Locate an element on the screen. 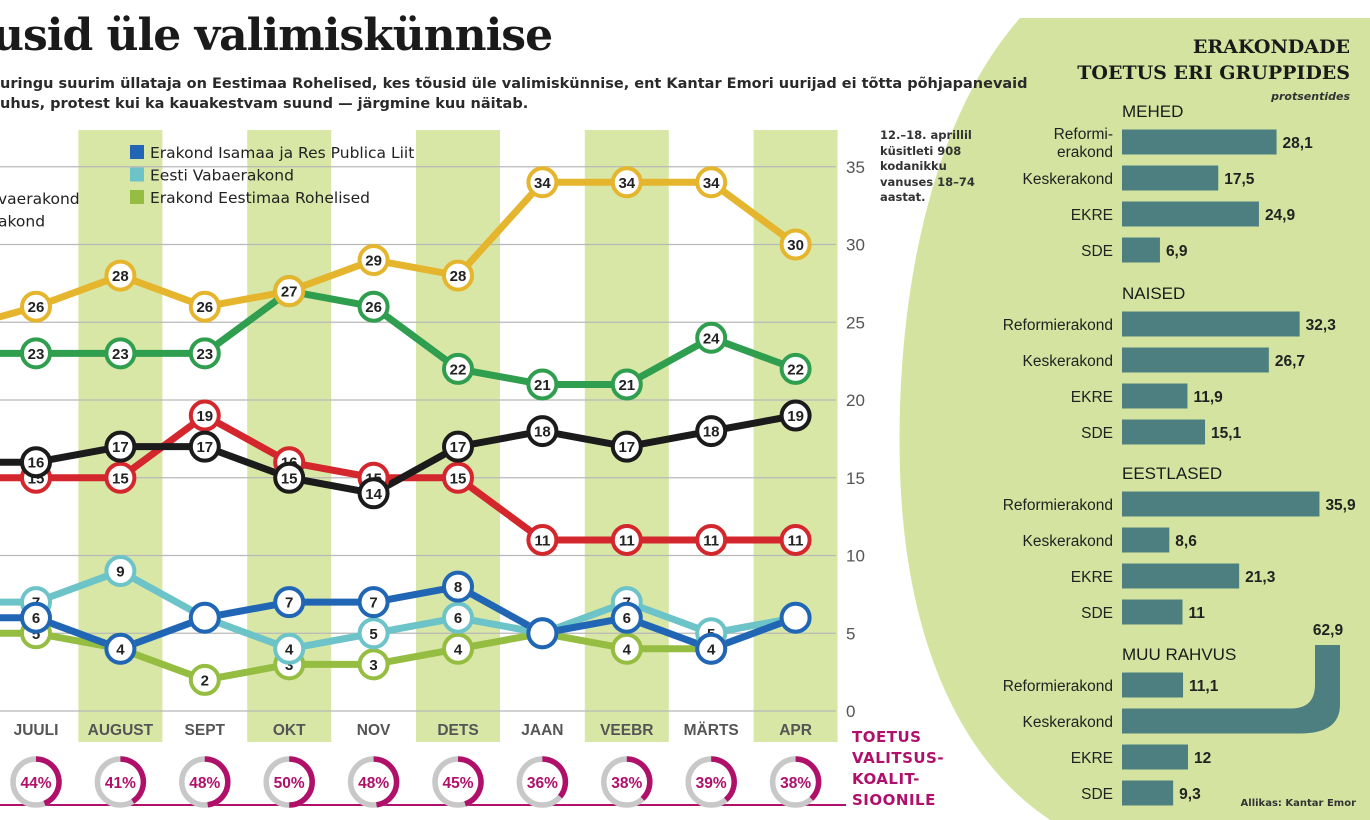 Image resolution: width=1370 pixels, height=820 pixels. x-tick-label: DETS is located at coordinates (457, 730).